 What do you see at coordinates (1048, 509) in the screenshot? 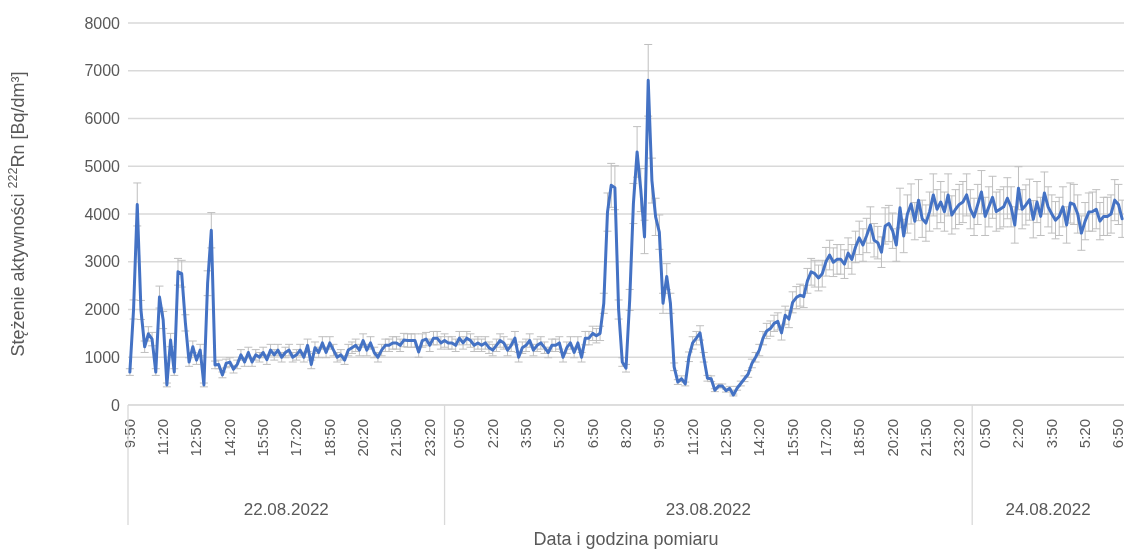
I see `text: 24.08.2022` at bounding box center [1048, 509].